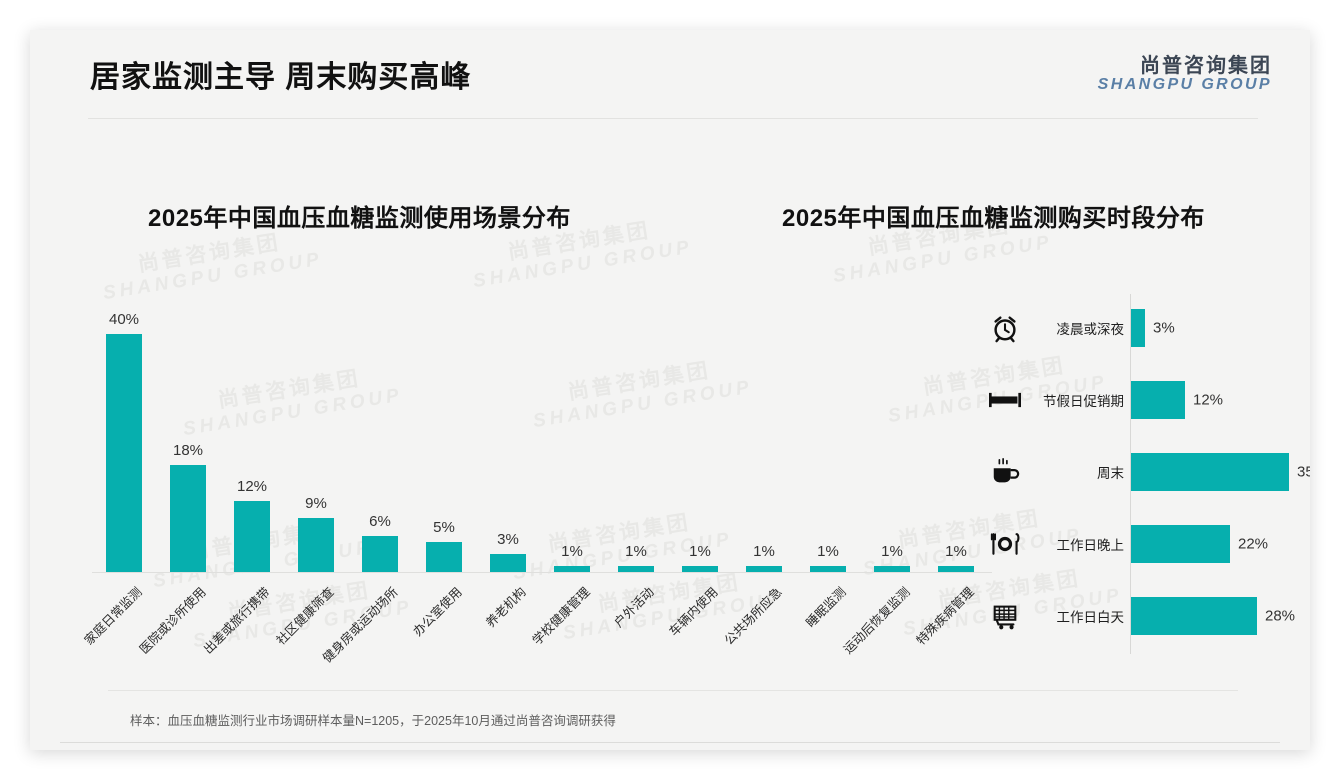 The width and height of the screenshot is (1340, 780). Describe the element at coordinates (1005, 544) in the screenshot. I see `dinner-plate-icon` at that location.